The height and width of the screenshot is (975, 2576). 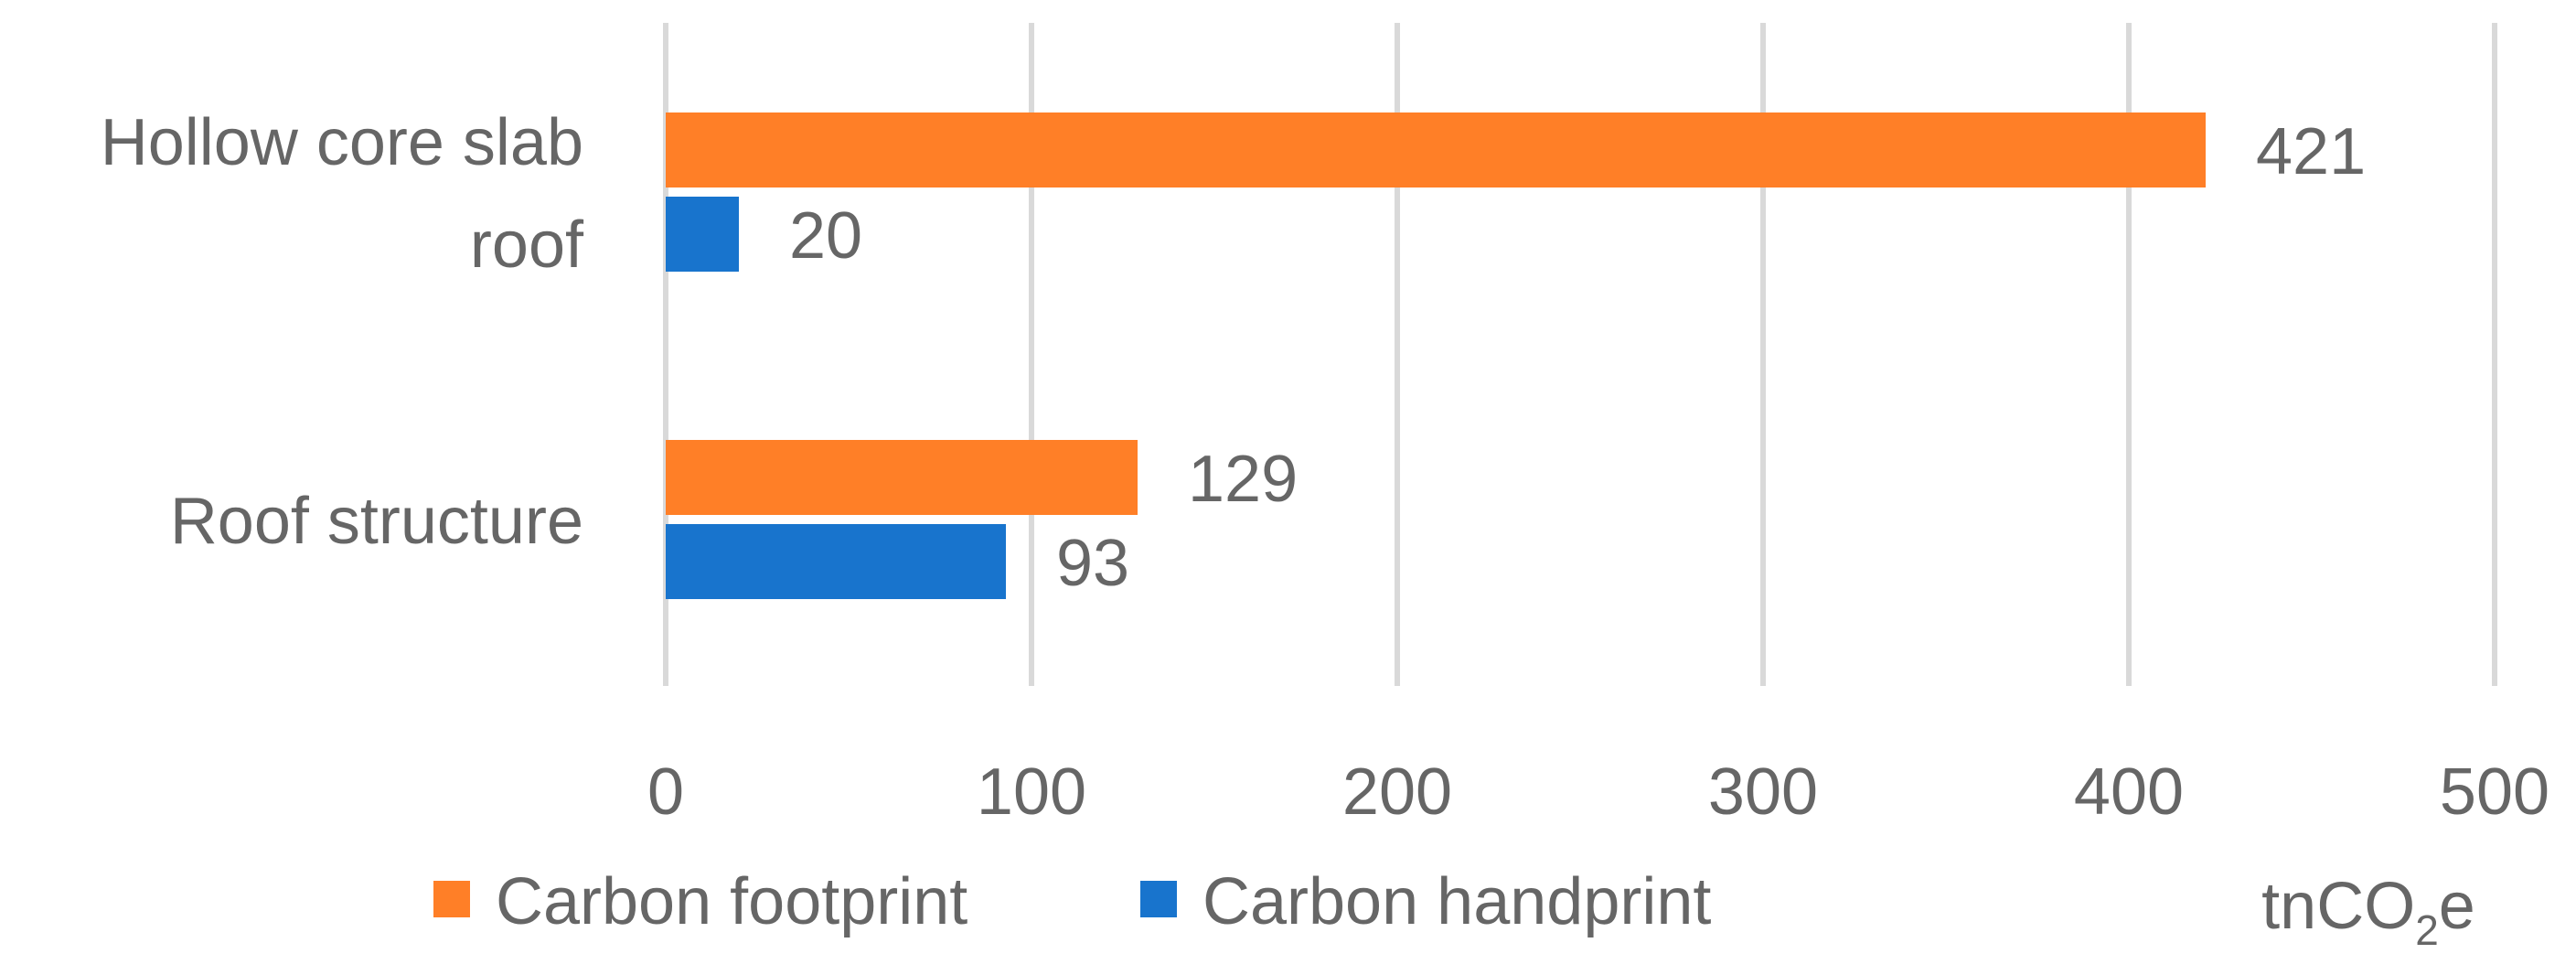 I want to click on legend-swatch-carbon-handprint, so click(x=1158, y=899).